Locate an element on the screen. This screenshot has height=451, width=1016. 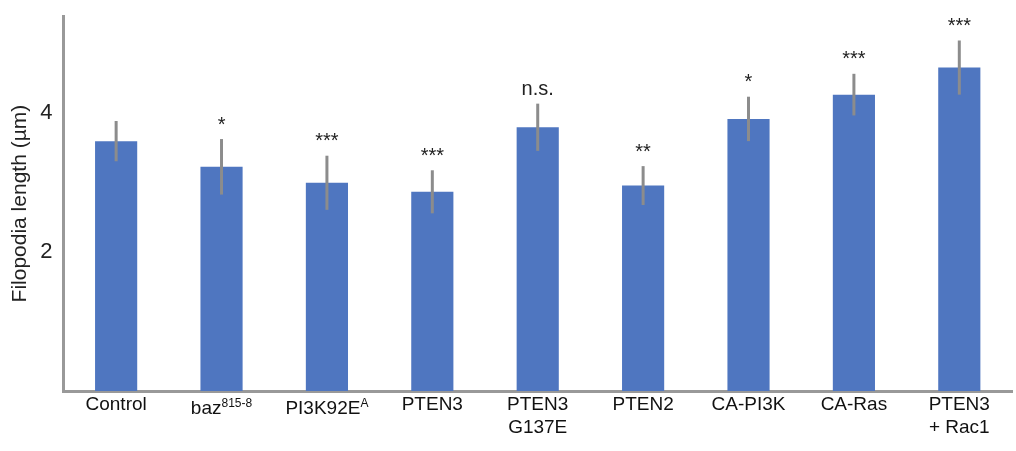
x-tick-label: baz$^{815-8}$ is located at coordinates (221, 407).